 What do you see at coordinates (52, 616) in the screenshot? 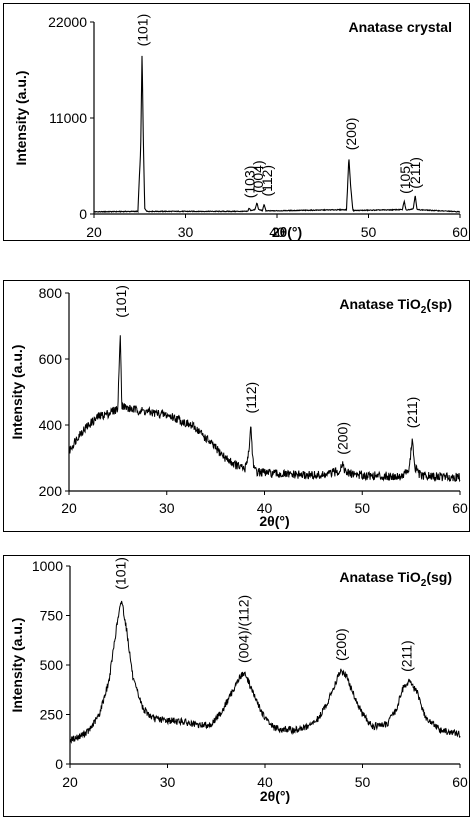
I see `y-tick-label: 750` at bounding box center [52, 616].